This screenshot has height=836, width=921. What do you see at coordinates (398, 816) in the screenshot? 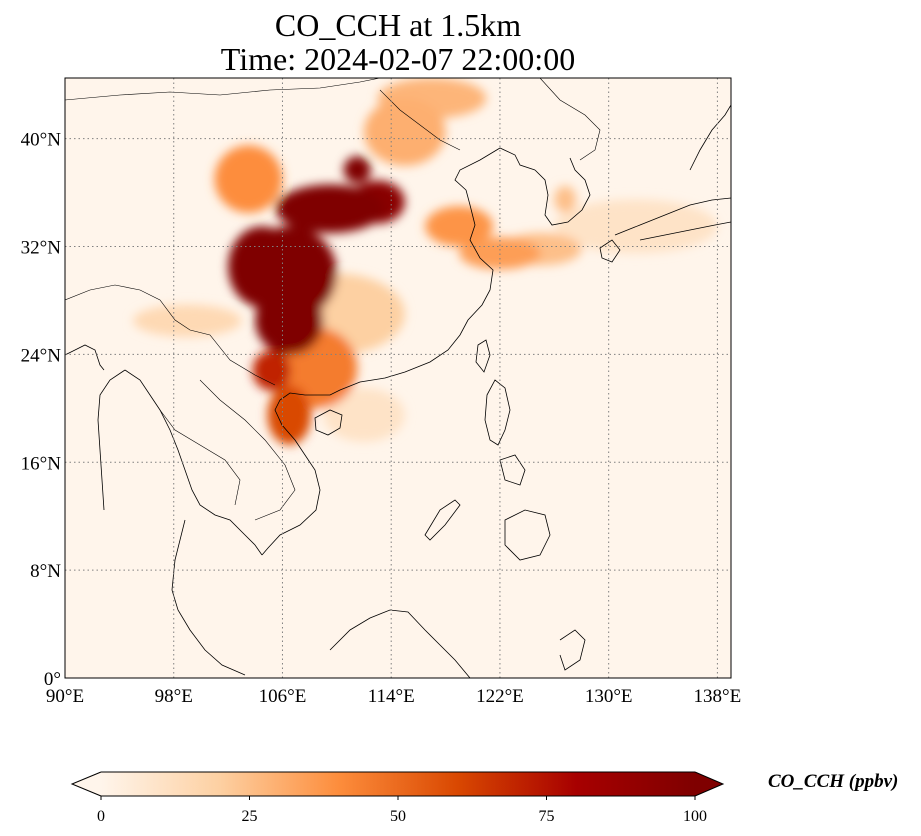
I see `colorbar-tick-label: 50` at bounding box center [398, 816].